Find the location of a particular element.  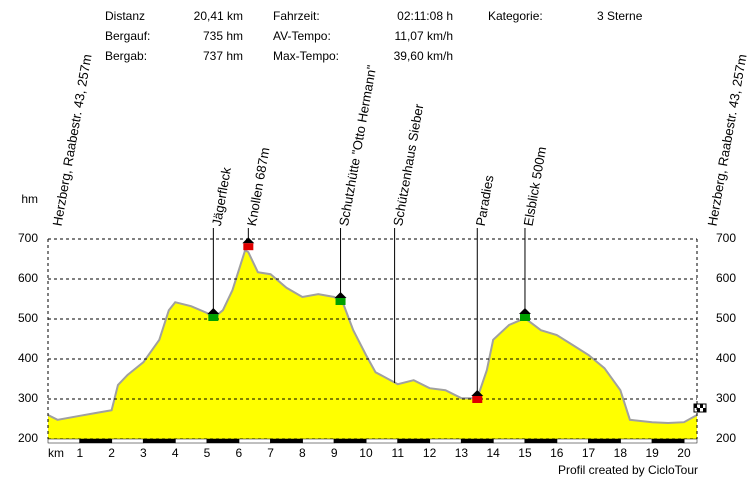

x-tick-label: 4 is located at coordinates (175, 453).